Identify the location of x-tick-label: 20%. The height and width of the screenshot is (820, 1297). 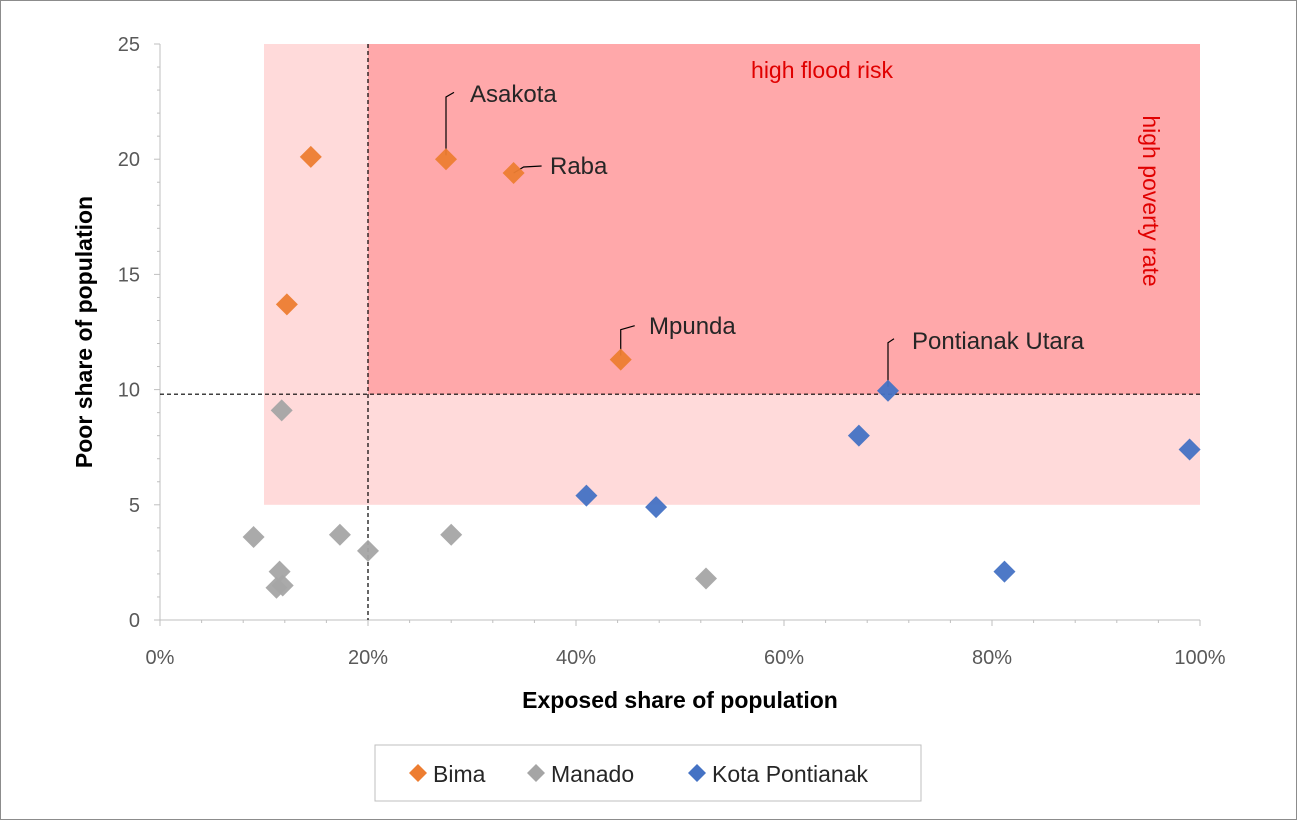
(368, 658).